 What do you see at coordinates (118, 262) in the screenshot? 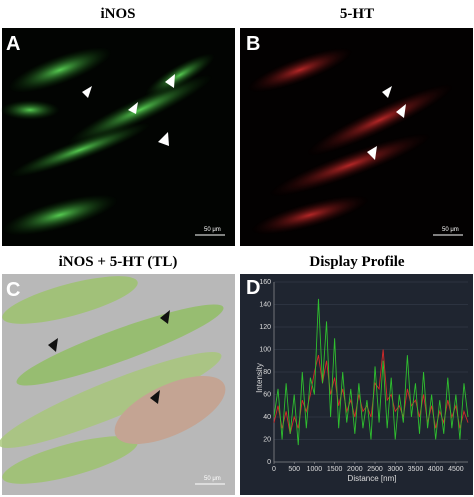
I see `panel-title: iNOS + 5-HT (TL)` at bounding box center [118, 262].